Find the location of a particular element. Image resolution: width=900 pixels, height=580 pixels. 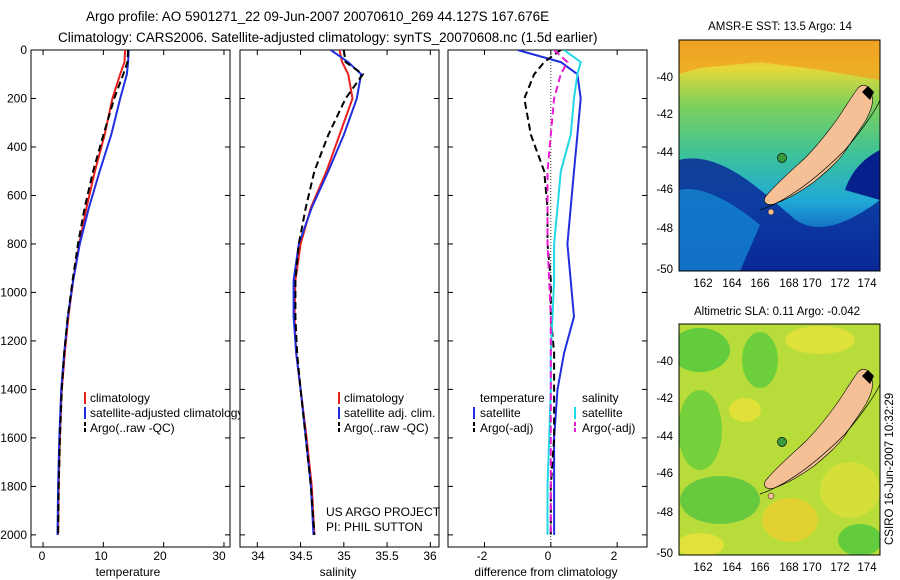

temp-tick-label: 10 is located at coordinates (101, 556).